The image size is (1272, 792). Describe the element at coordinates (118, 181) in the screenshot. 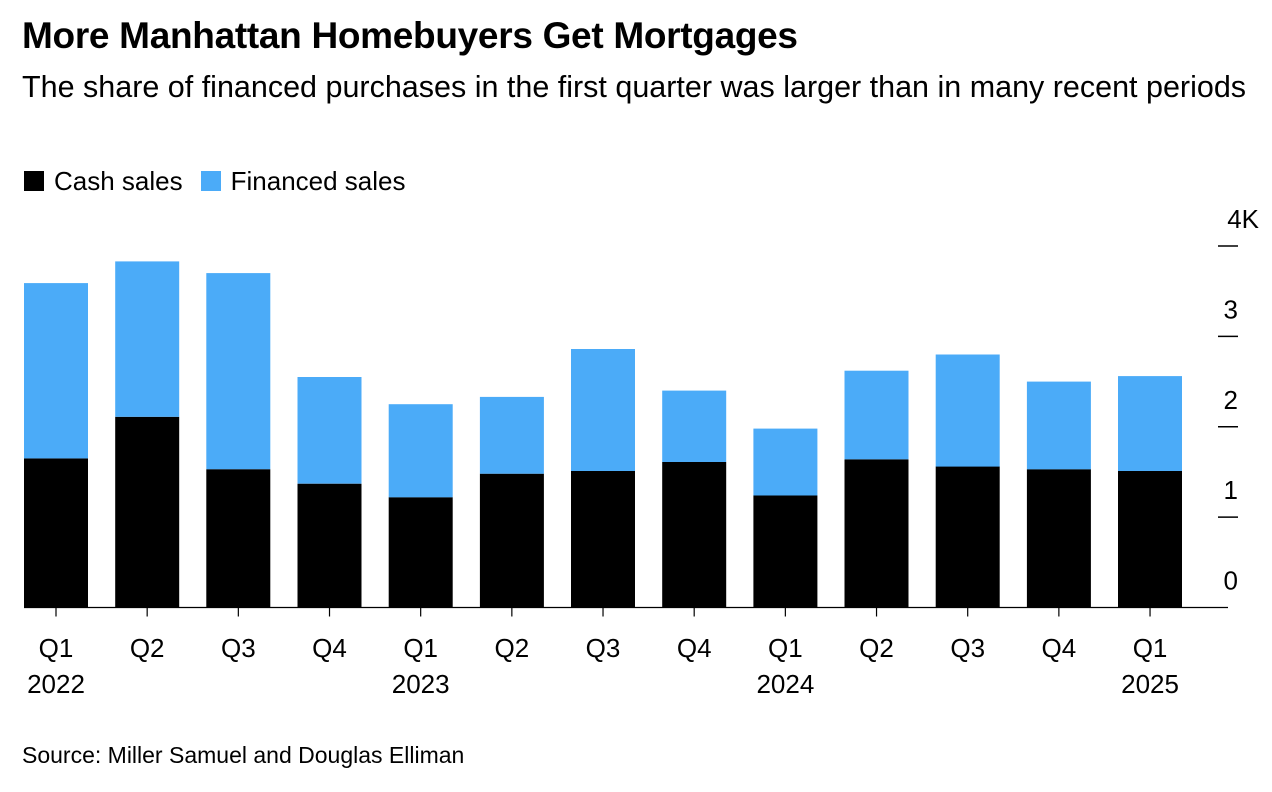

I see `legend-label-cash: Cash sales` at that location.